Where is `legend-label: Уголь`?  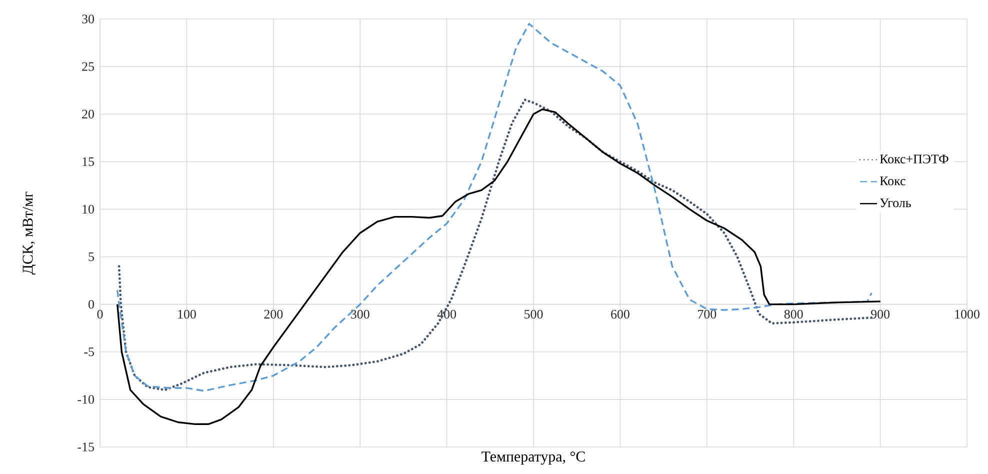
legend-label: Уголь is located at coordinates (895, 203).